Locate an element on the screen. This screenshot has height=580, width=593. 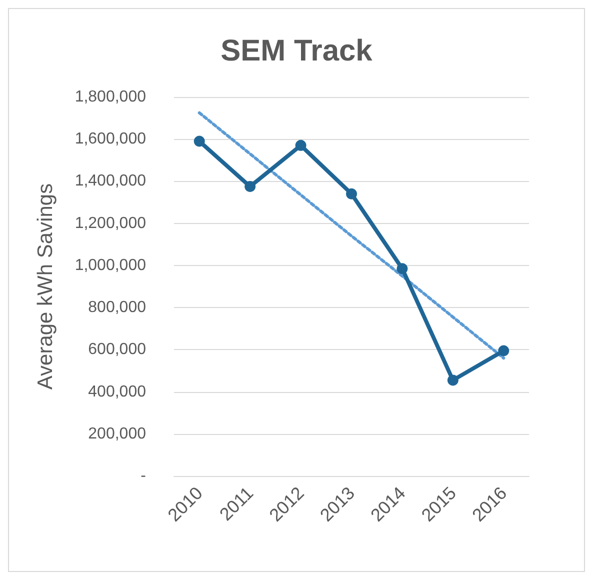
y-tick-label: 1,200,000 is located at coordinates (110, 223).